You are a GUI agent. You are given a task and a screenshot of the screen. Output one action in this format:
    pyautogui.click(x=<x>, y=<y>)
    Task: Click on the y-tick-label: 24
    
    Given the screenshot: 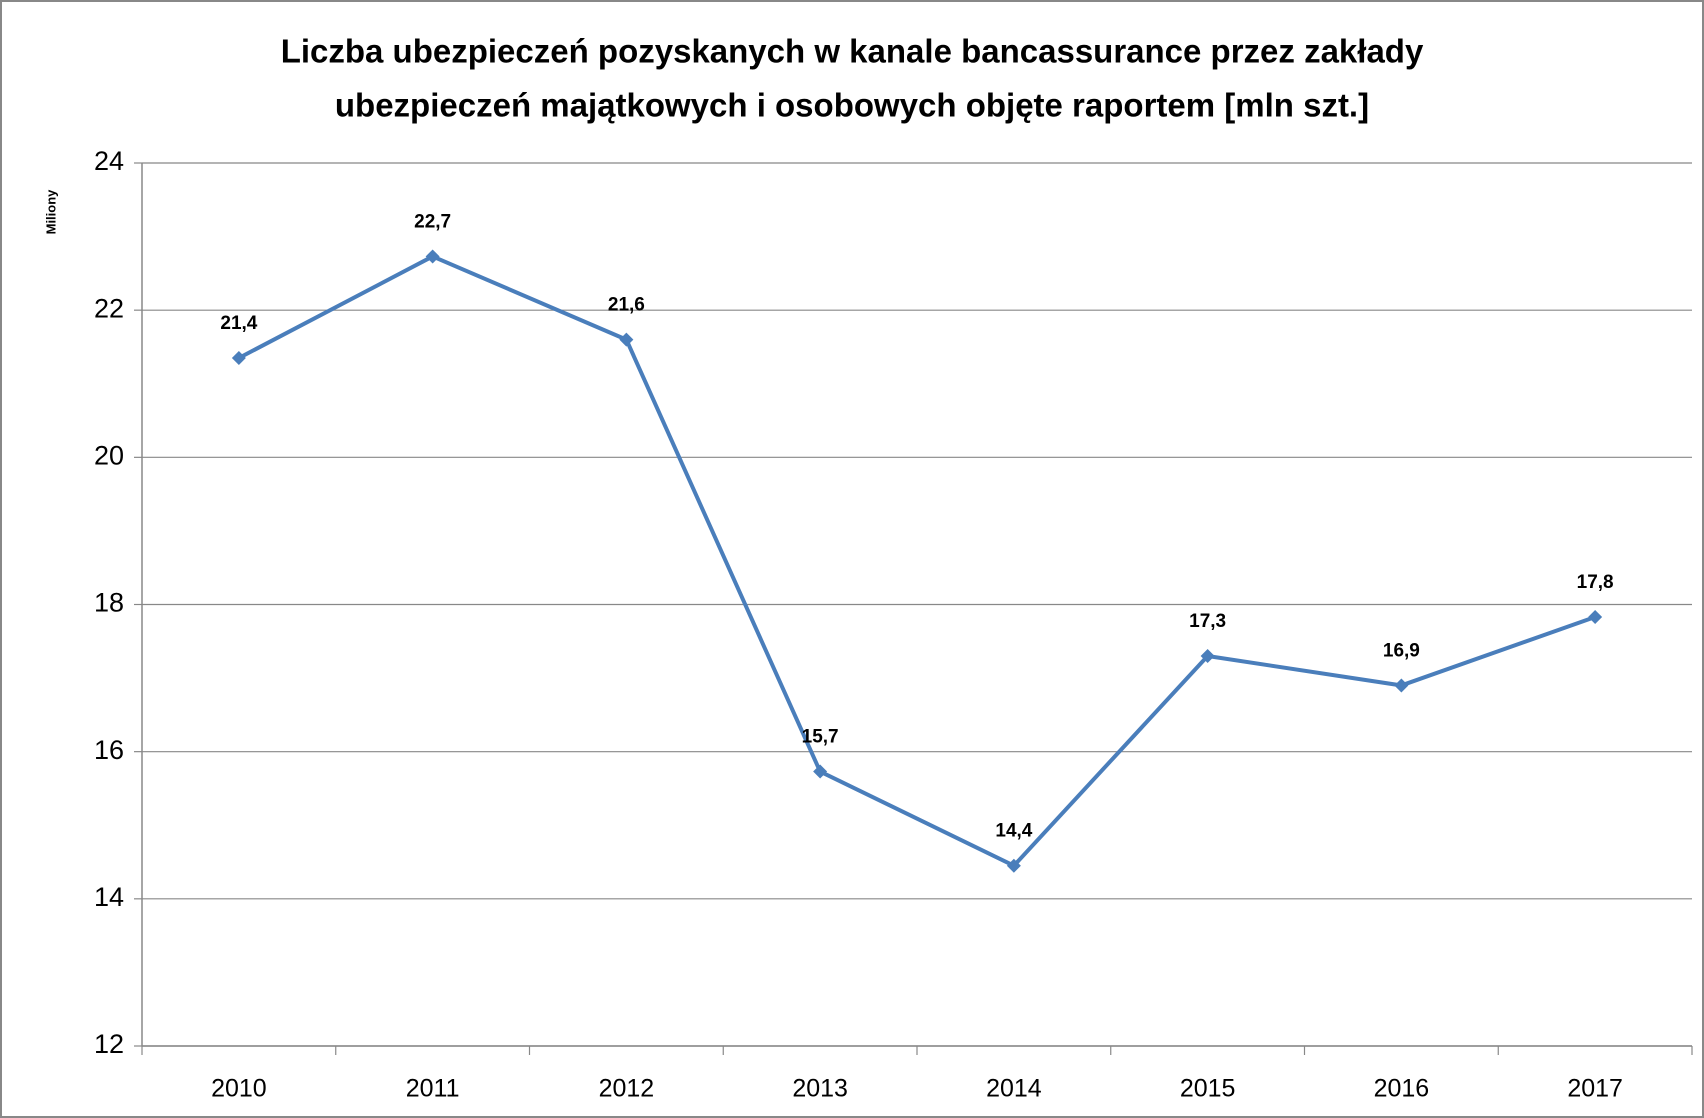 What is the action you would take?
    pyautogui.click(x=109, y=161)
    